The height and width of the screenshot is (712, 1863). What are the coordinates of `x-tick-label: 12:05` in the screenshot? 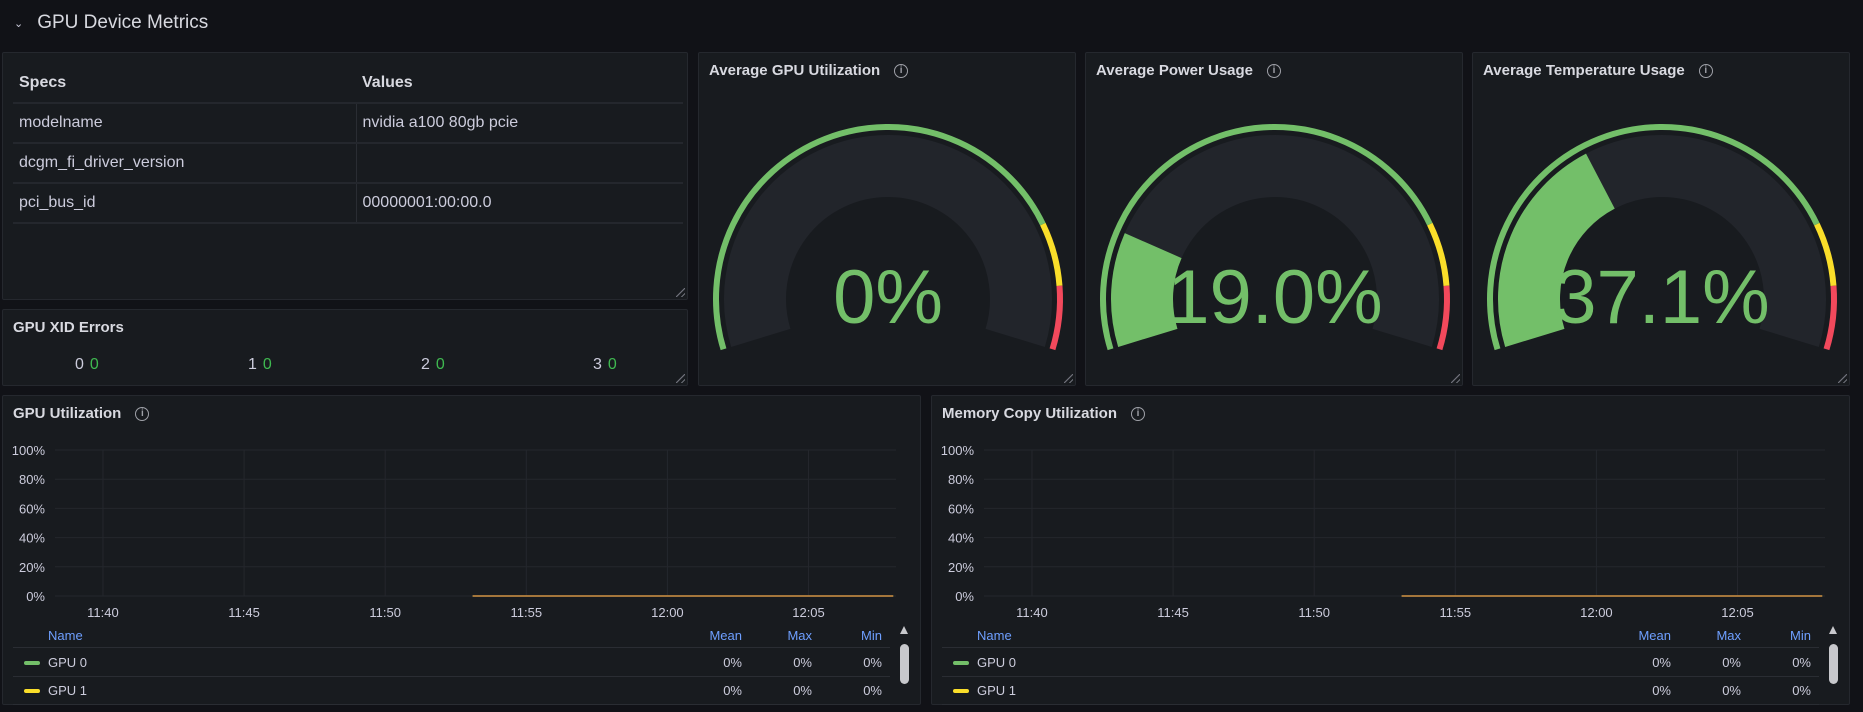 It's located at (1737, 612).